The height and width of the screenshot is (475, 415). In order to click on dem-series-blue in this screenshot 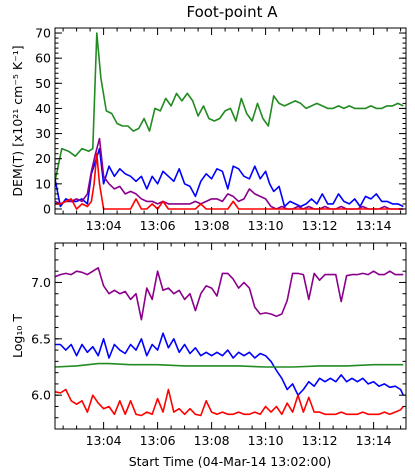, I will do `click(229, 177)`.